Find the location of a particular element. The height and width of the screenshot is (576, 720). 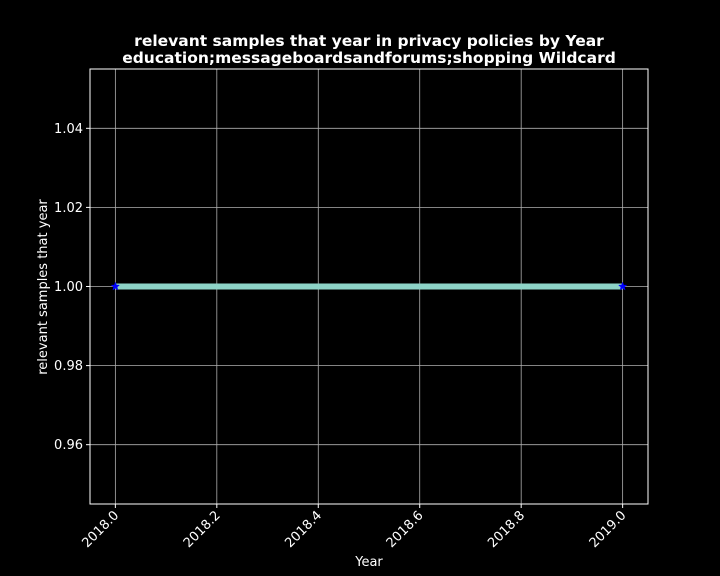

y-tick-label: 0.98 is located at coordinates (68, 366).